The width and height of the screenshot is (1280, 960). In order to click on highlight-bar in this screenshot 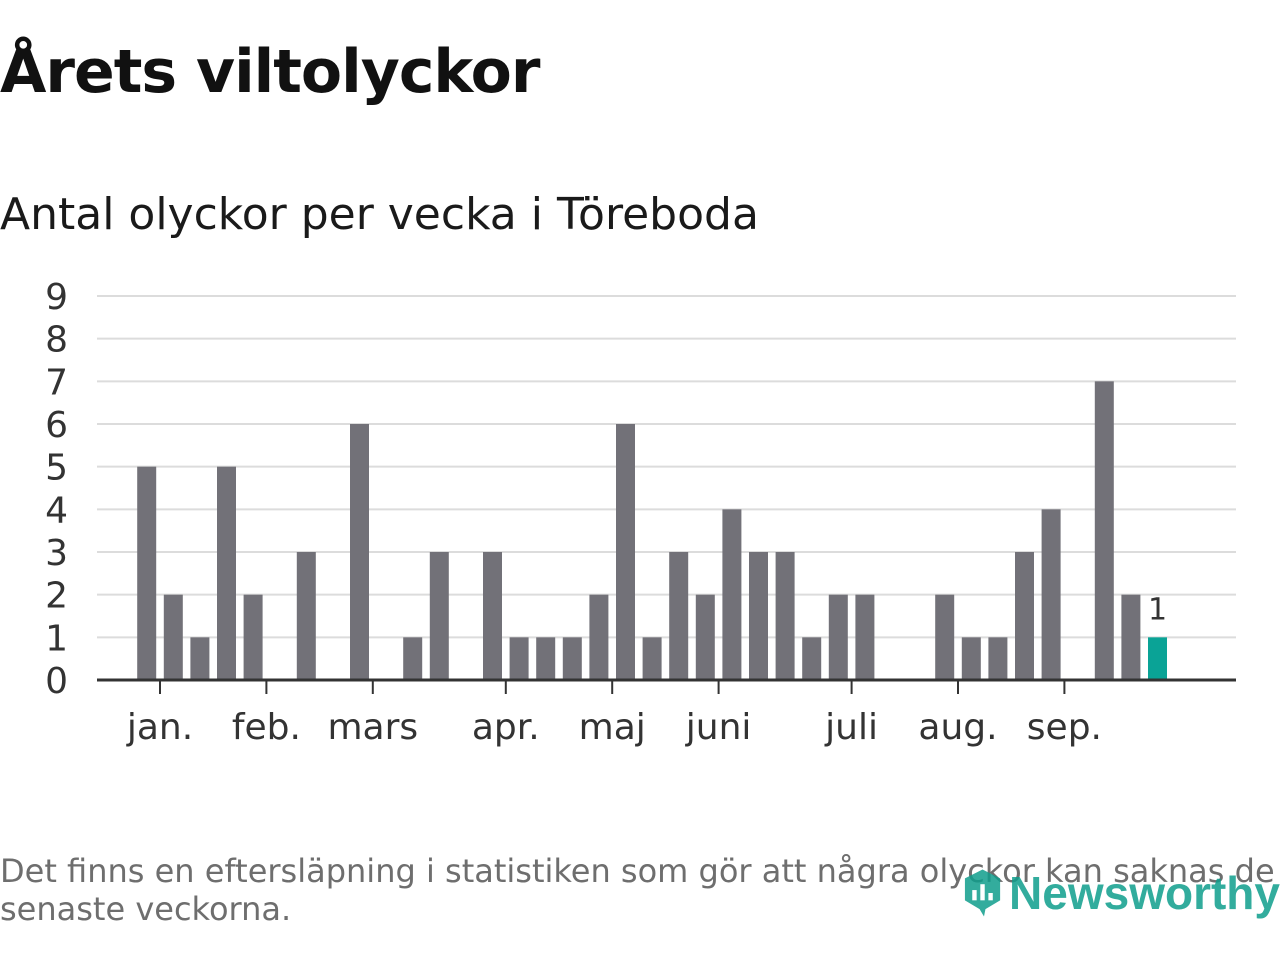, I will do `click(1157, 658)`.